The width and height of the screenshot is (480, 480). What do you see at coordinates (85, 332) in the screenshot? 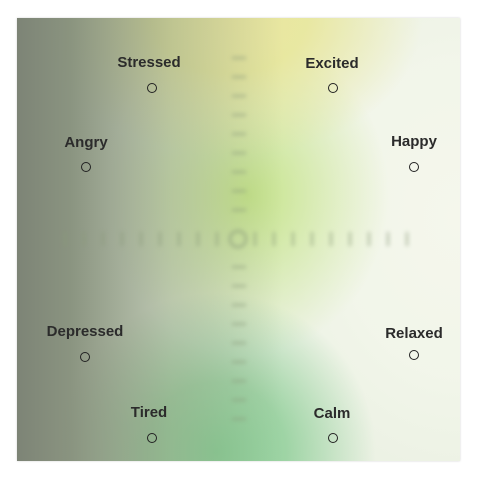
I see `mood-label-depressed: Depressed` at bounding box center [85, 332].